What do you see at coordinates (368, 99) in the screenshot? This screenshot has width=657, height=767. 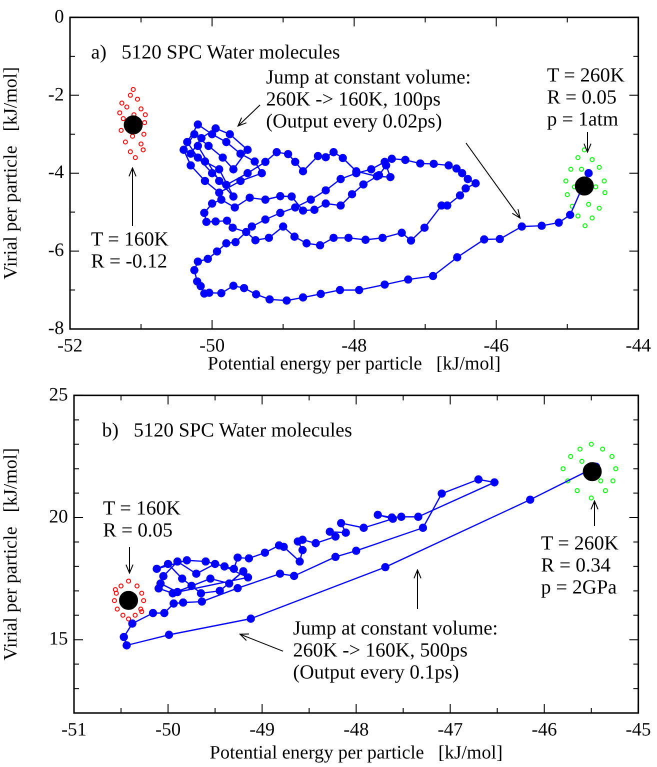 I see `annotation: Jump at constant volume: 260K -> 160K, 100ps (Output every 0.02ps)` at bounding box center [368, 99].